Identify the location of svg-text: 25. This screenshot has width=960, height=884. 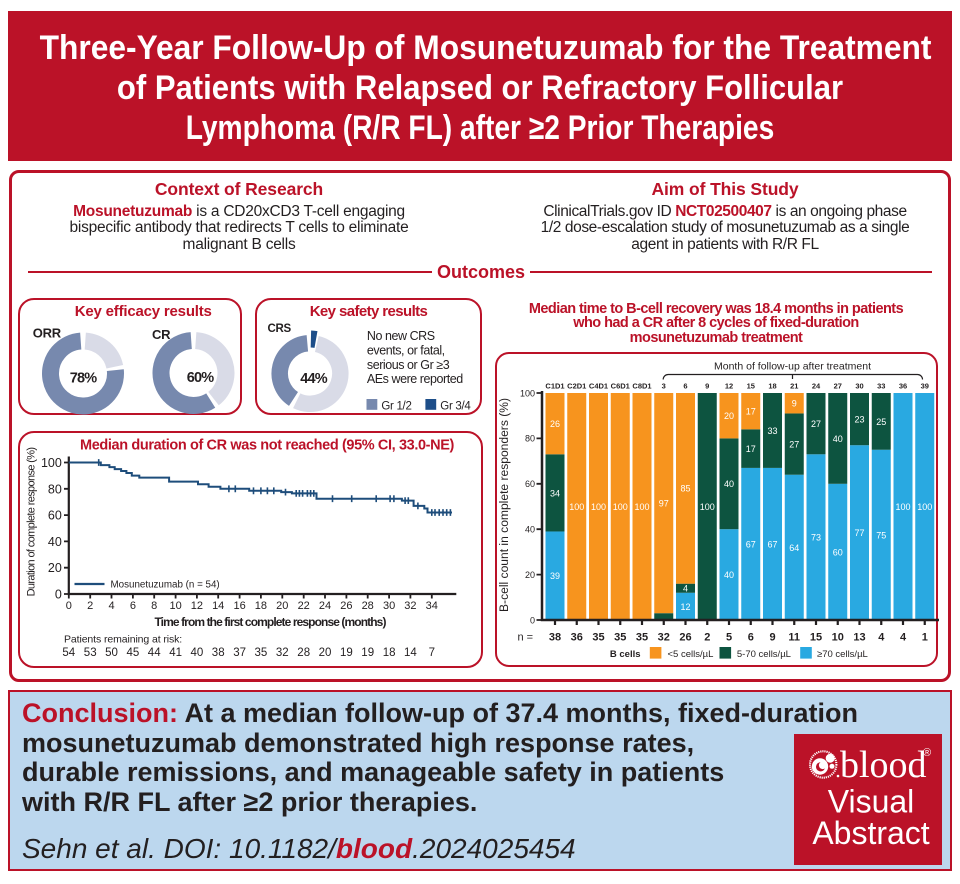
(881, 422).